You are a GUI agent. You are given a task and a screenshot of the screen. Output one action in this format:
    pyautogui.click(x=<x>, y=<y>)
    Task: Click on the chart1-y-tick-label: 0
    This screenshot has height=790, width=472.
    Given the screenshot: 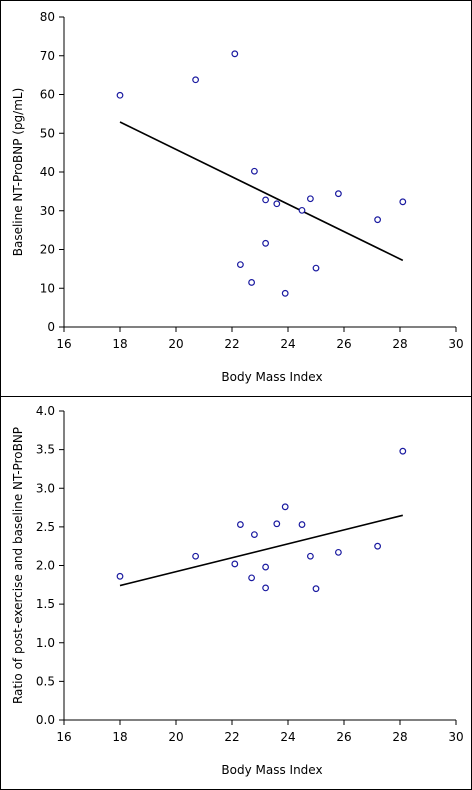 What is the action you would take?
    pyautogui.click(x=51, y=327)
    